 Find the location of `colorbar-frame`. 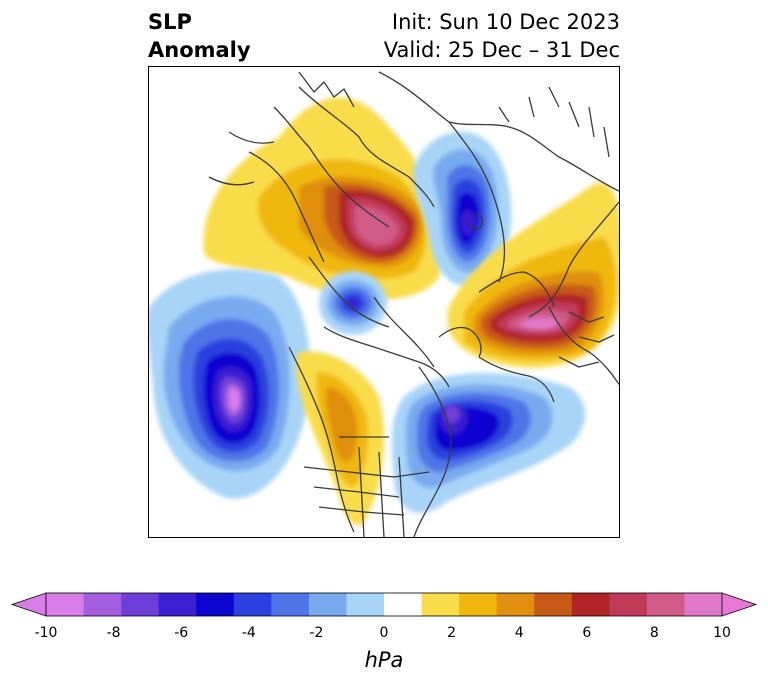

colorbar-frame is located at coordinates (384, 604).